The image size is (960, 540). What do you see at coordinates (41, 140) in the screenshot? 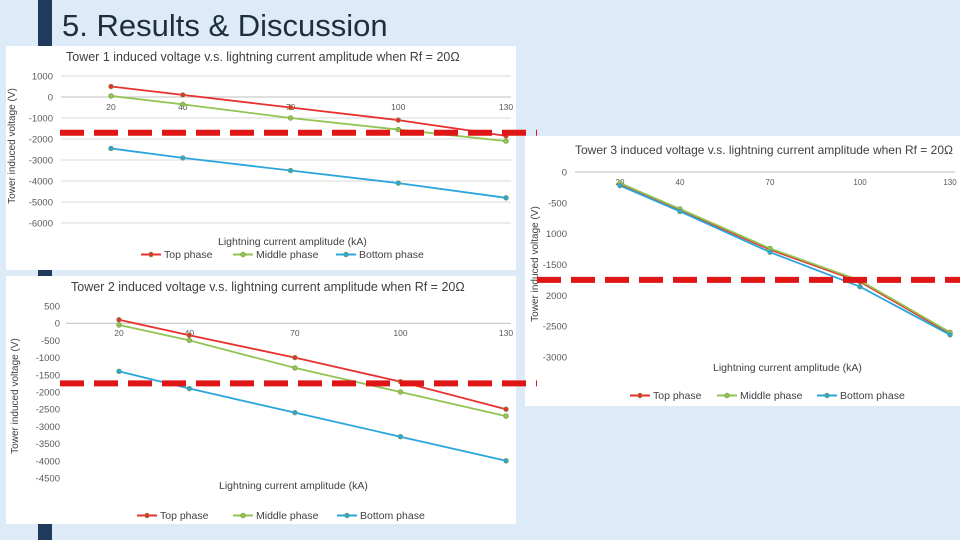
I see `y-tick-label: -2000` at bounding box center [41, 140].